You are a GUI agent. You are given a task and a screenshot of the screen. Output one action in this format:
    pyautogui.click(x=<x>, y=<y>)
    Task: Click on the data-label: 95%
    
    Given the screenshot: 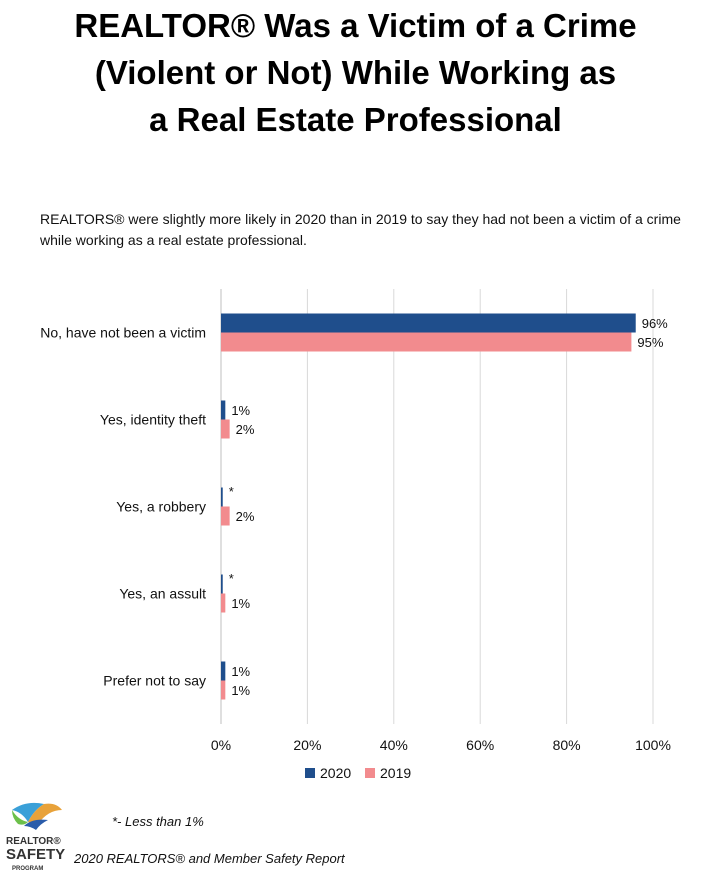 What is the action you would take?
    pyautogui.click(x=650, y=342)
    